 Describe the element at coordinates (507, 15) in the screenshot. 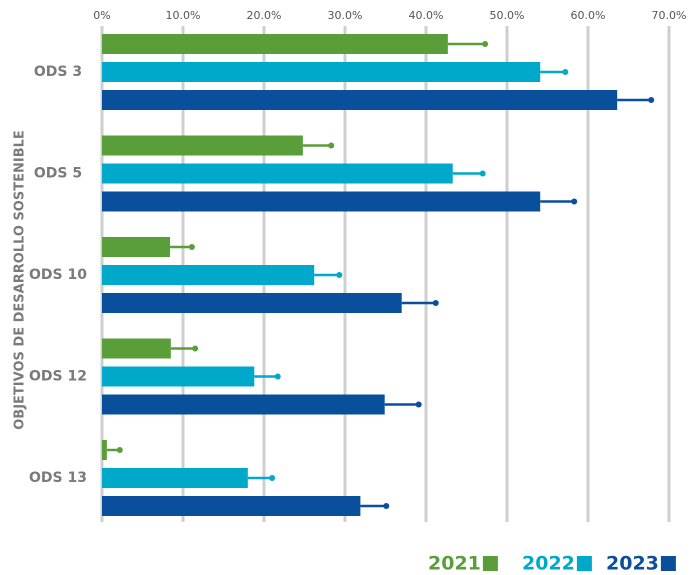

I see `x-tick-label: 50.0%` at that location.